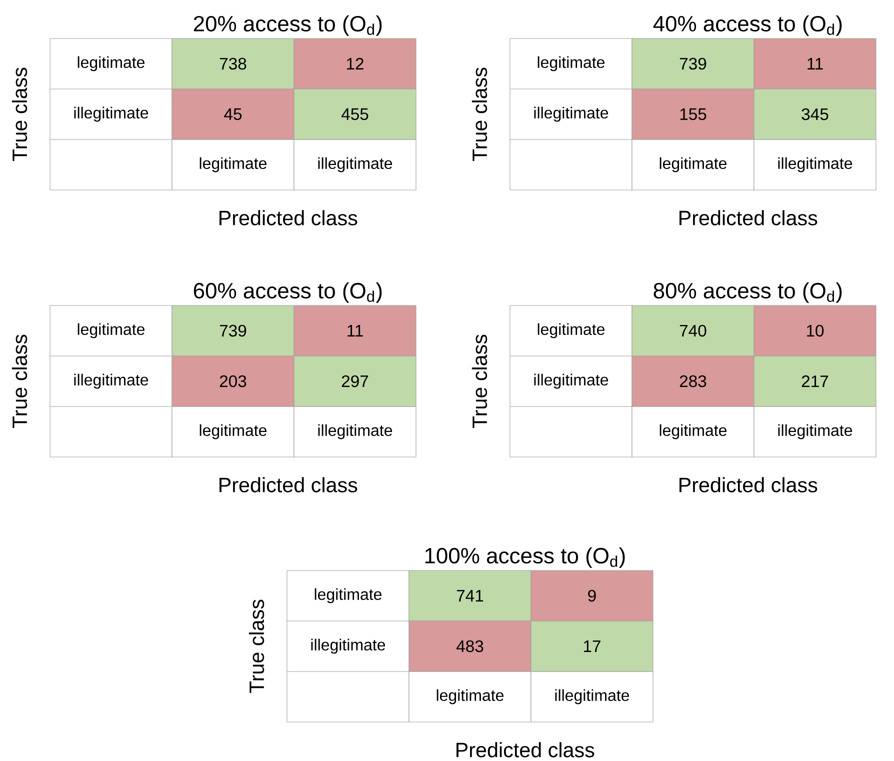 This screenshot has height=761, width=894. What do you see at coordinates (354, 114) in the screenshot?
I see `data-label: 455` at bounding box center [354, 114].